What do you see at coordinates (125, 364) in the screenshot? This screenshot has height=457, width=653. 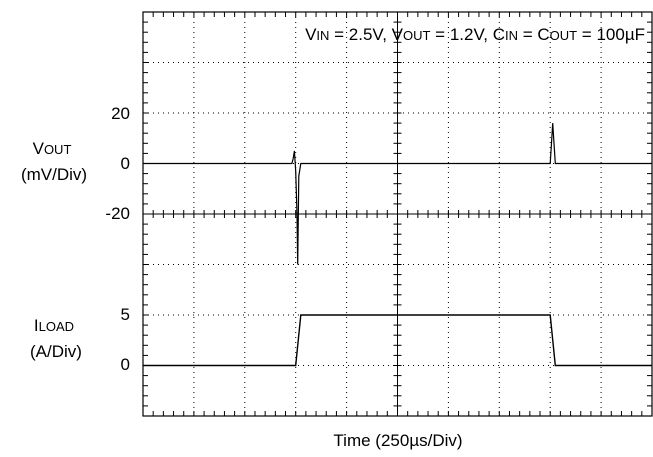 I see `iload-tick-0: 0` at bounding box center [125, 364].